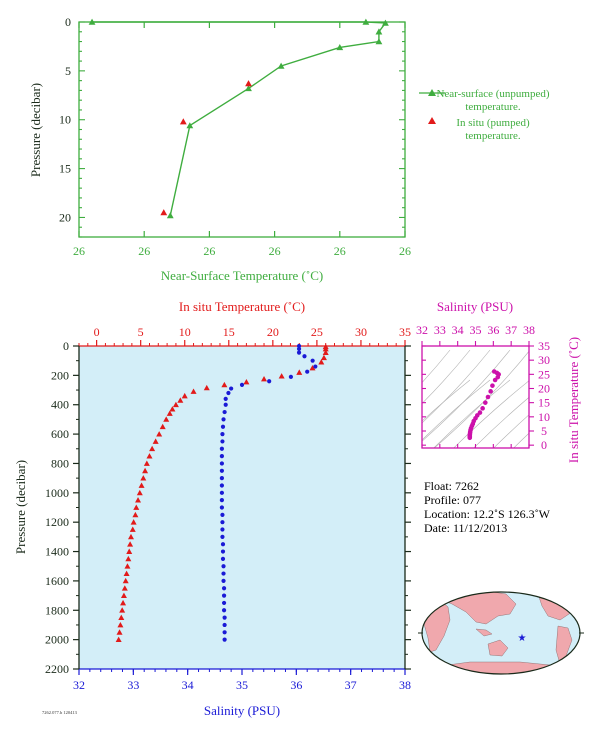 The height and width of the screenshot is (732, 601). What do you see at coordinates (440, 330) in the screenshot?
I see `ts-salinity-tick-label: 33` at bounding box center [440, 330].